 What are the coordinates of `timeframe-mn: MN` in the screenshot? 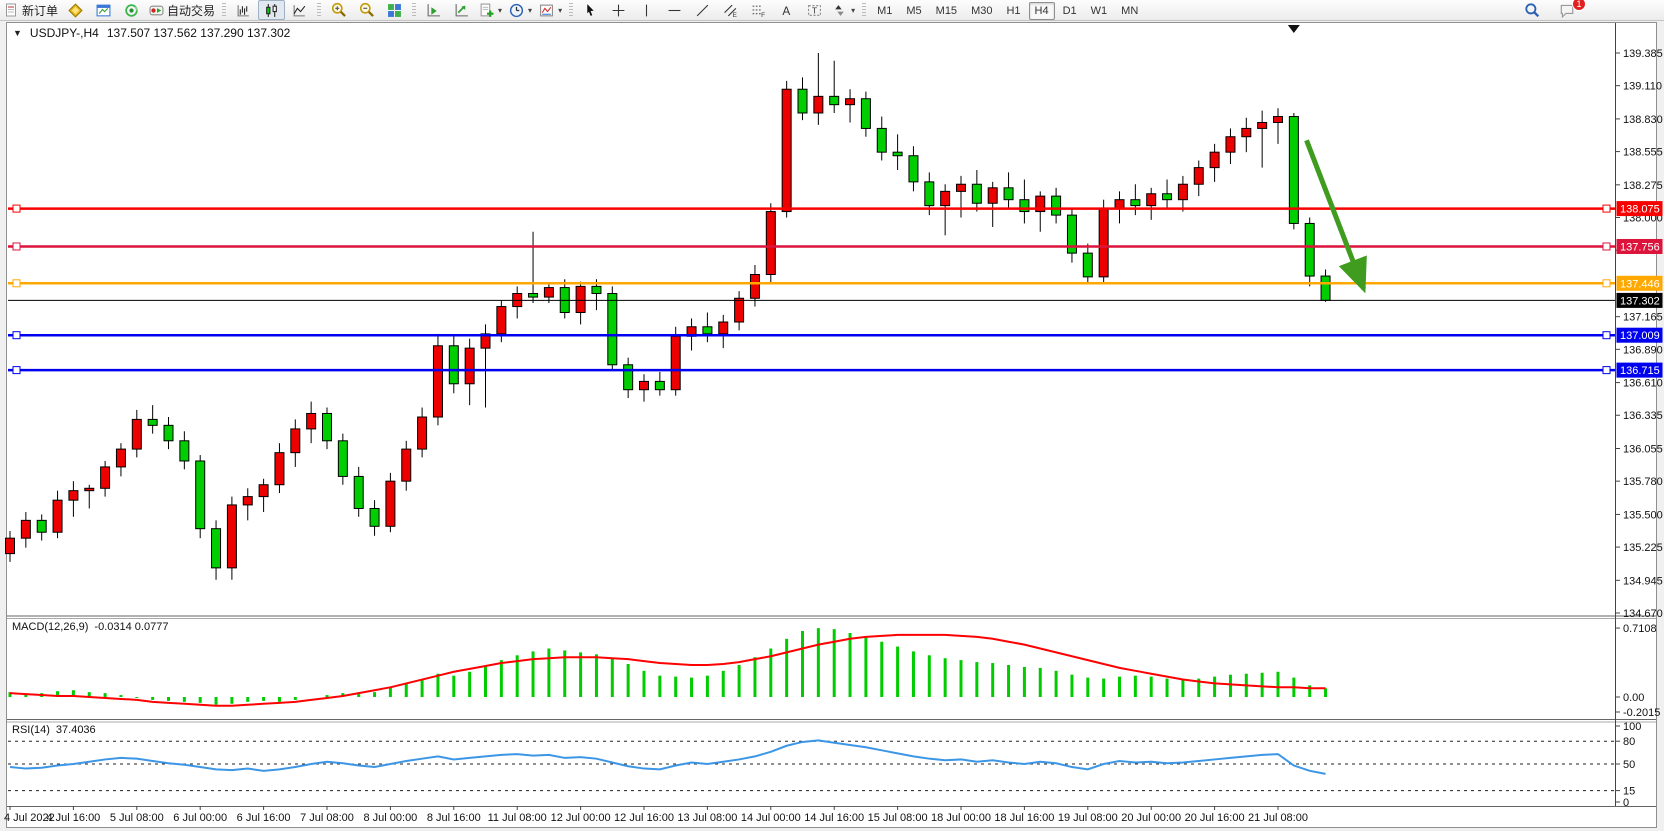 It's located at (1130, 10).